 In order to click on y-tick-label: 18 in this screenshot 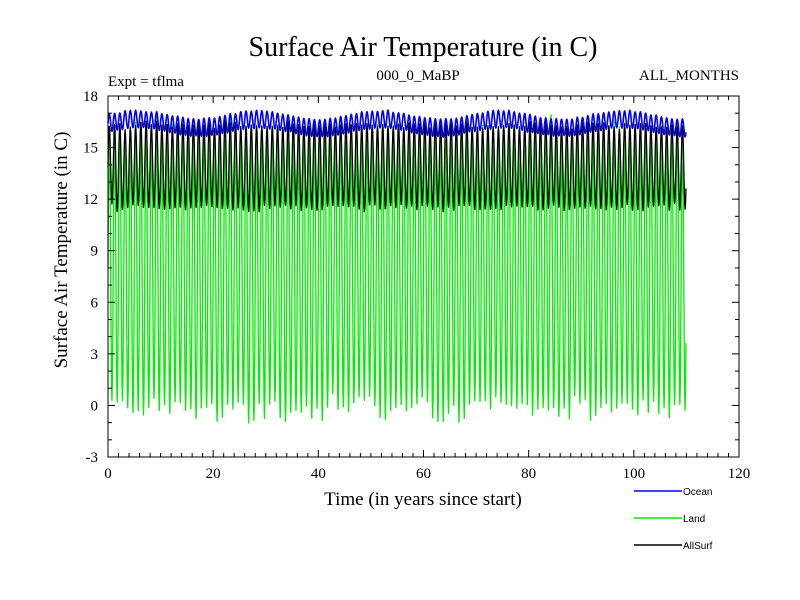, I will do `click(90, 97)`.